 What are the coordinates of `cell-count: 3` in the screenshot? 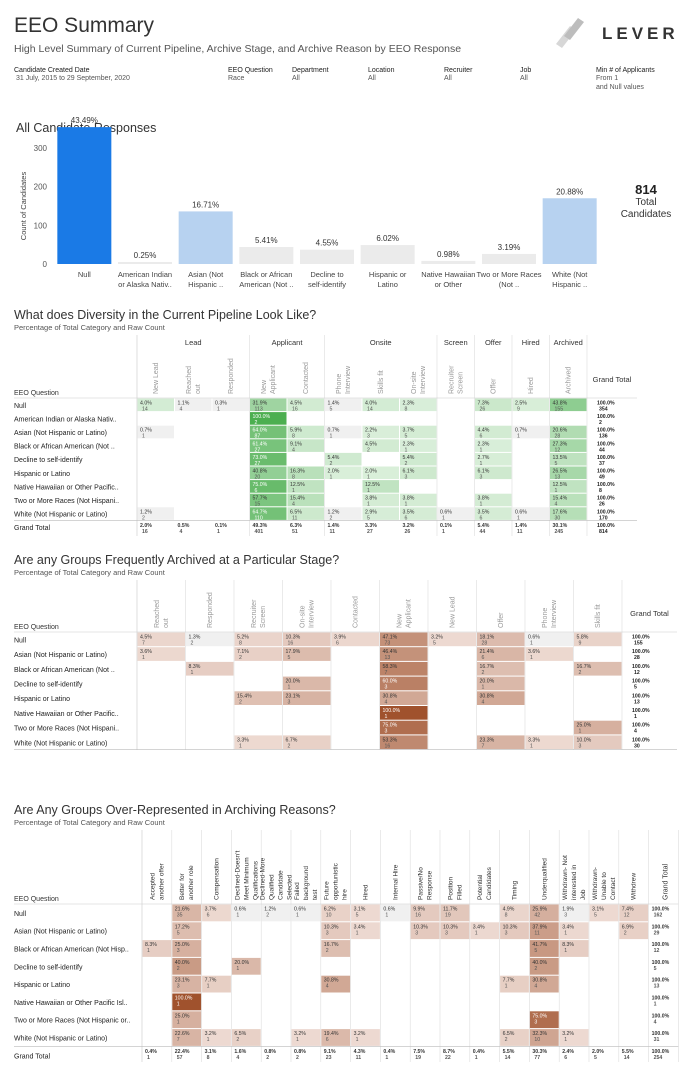 It's located at (535, 1022).